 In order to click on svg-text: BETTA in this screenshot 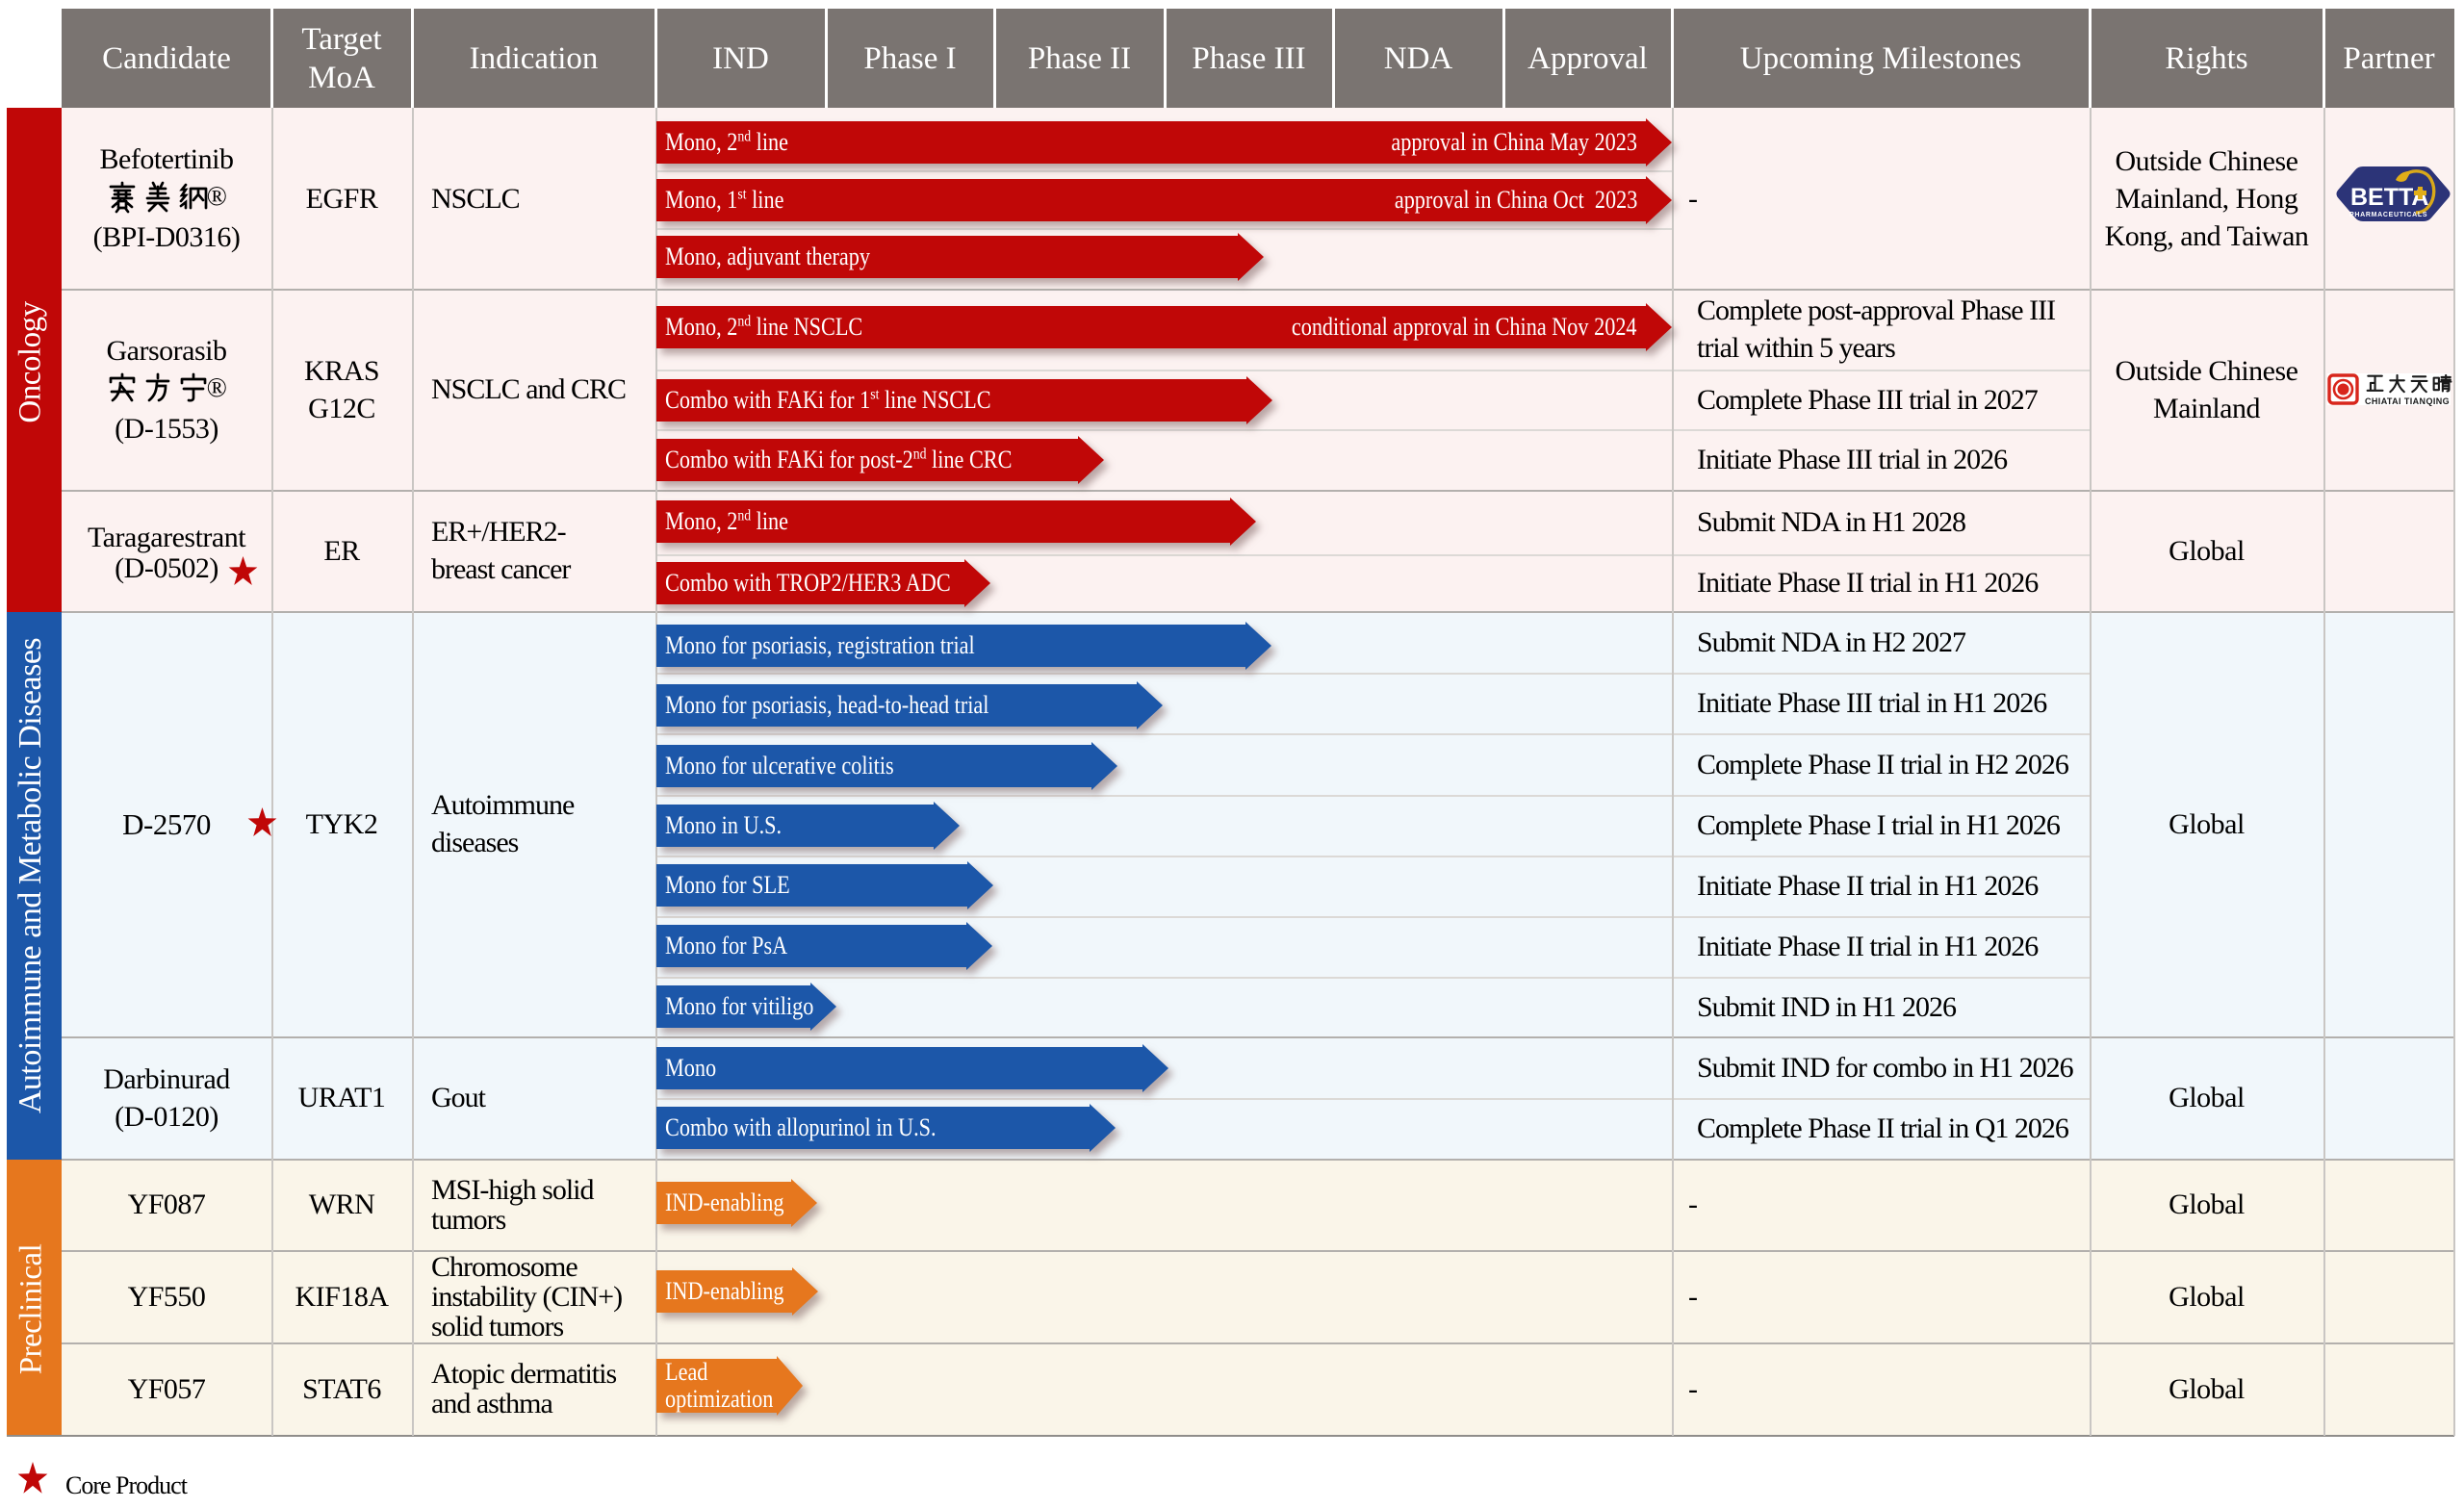, I will do `click(2389, 197)`.